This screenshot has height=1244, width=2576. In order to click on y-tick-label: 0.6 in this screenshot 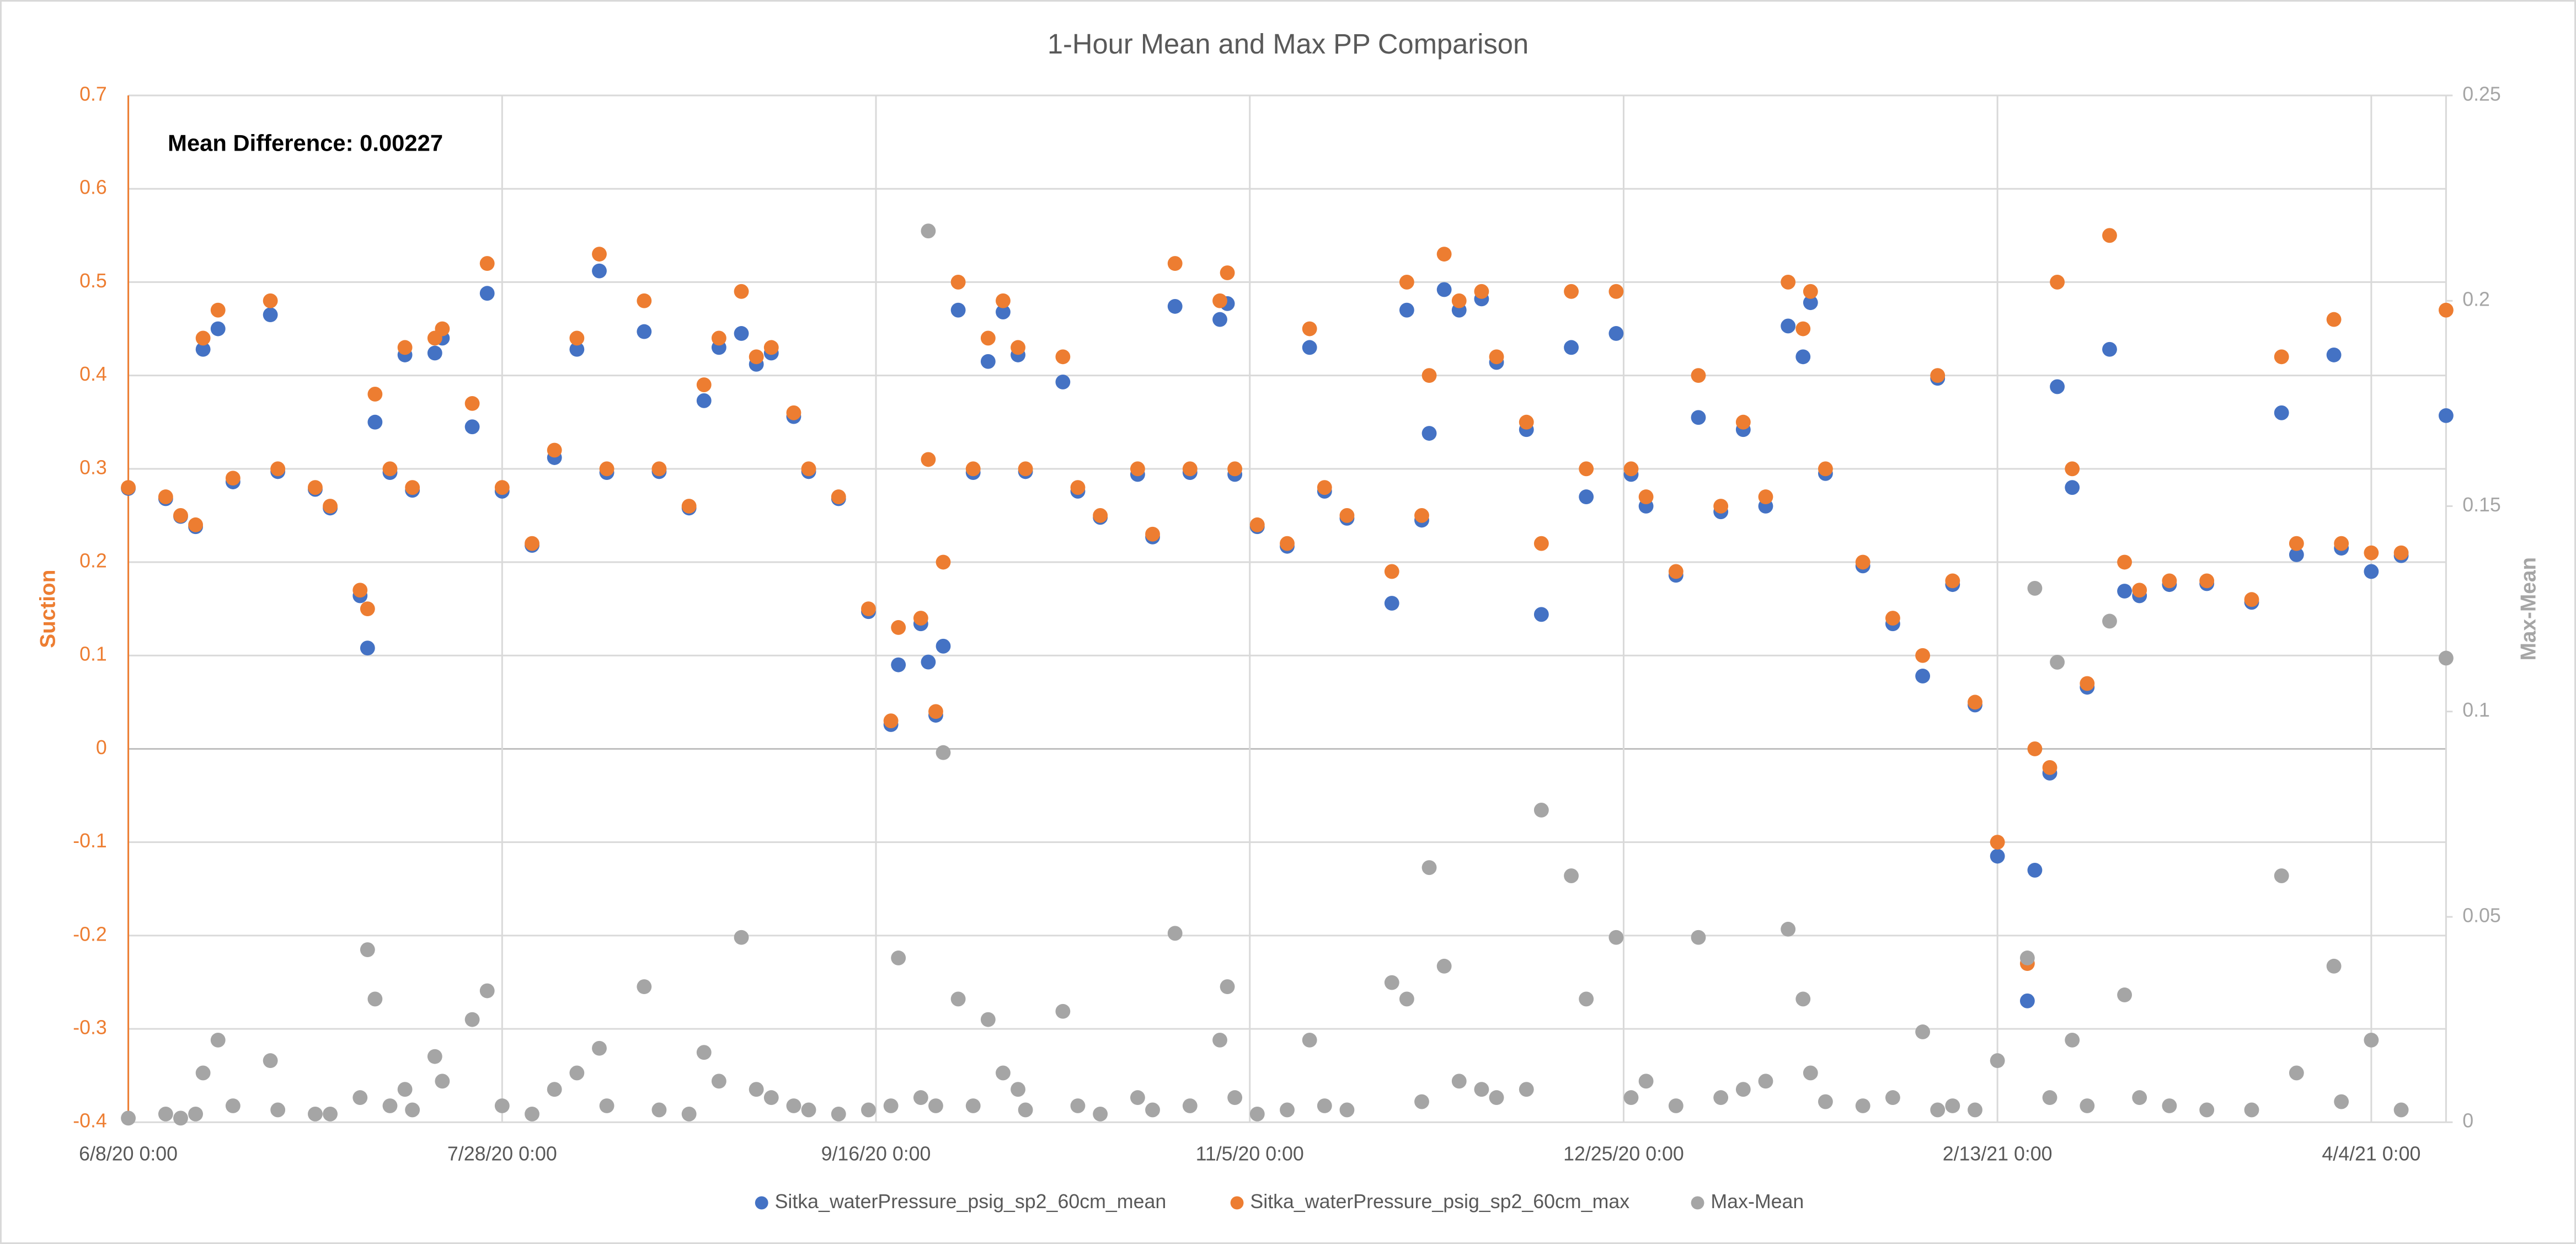, I will do `click(93, 188)`.